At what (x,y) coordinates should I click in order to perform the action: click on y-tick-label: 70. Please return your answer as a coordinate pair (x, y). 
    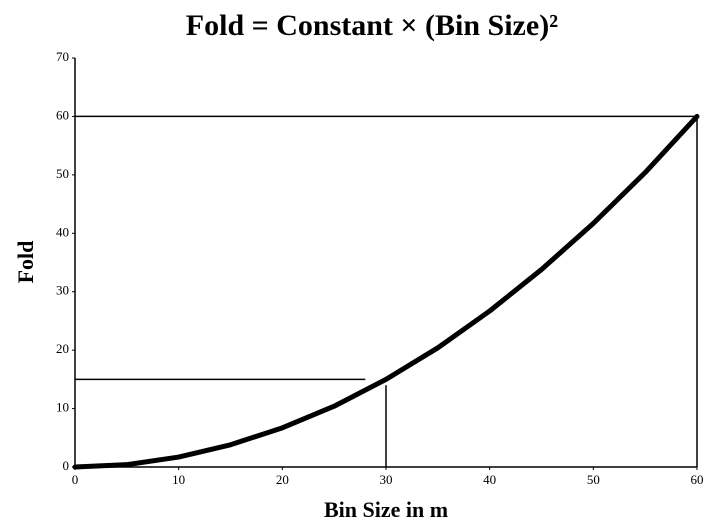
    Looking at the image, I should click on (62, 56).